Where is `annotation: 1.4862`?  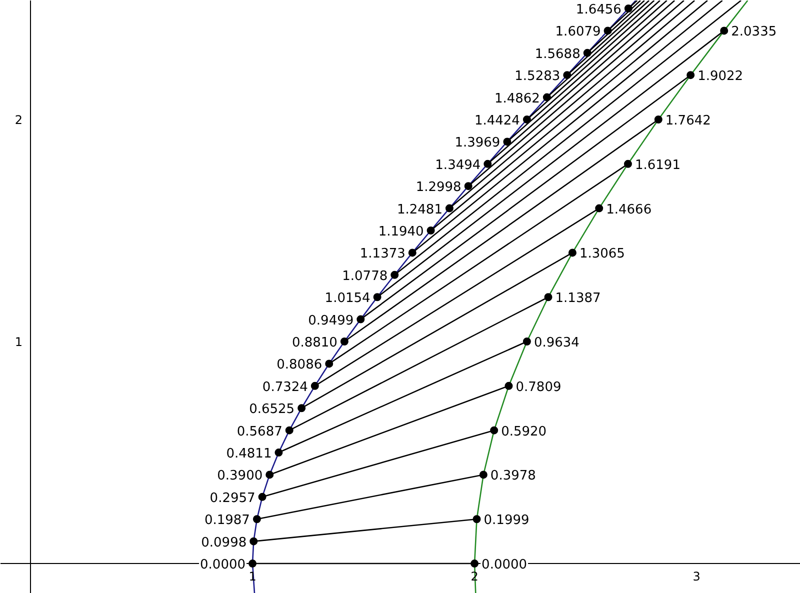
annotation: 1.4862 is located at coordinates (517, 98).